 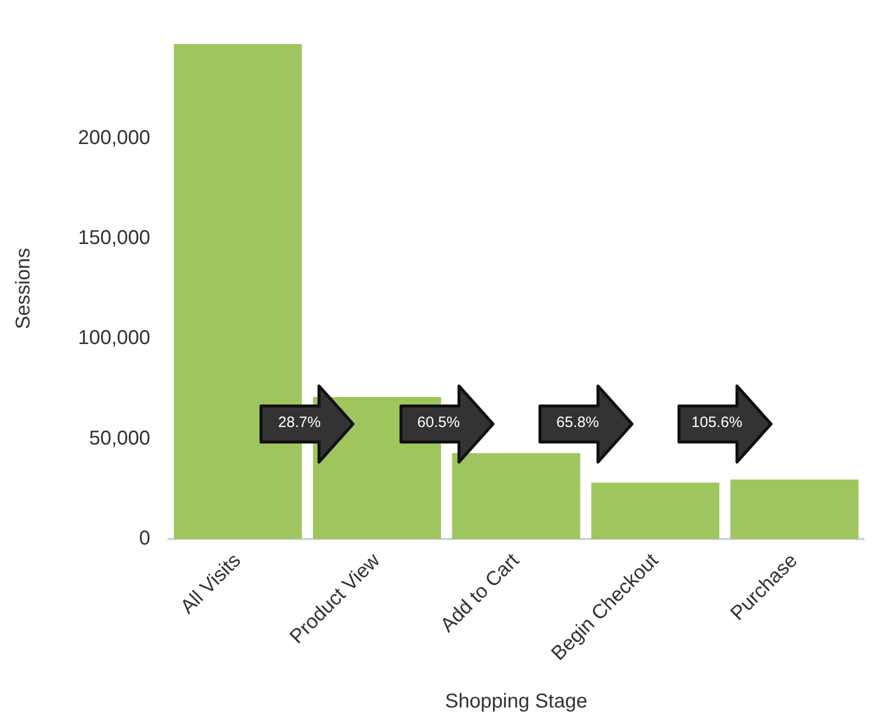 I want to click on y-tick-label: 0, so click(x=144, y=539).